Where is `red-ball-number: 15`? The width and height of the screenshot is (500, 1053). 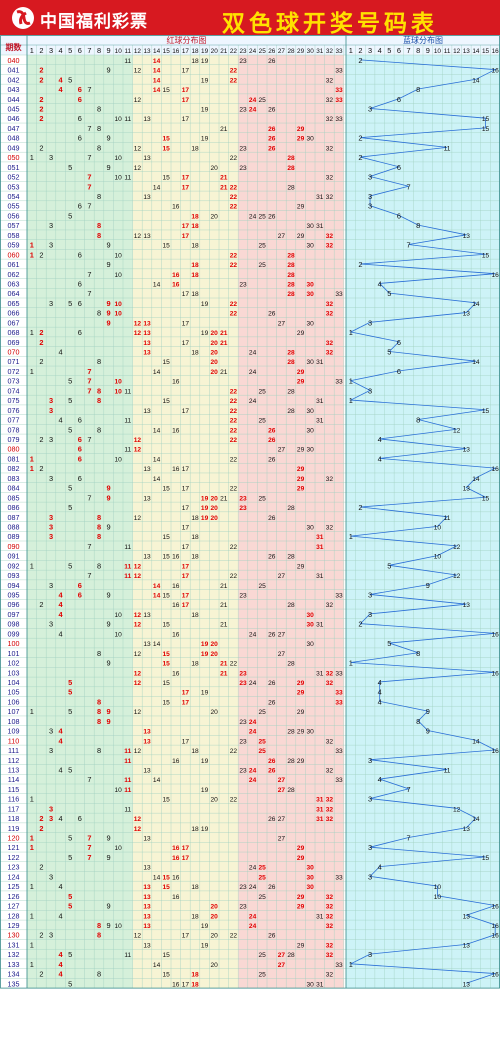 red-ball-number: 15 is located at coordinates (167, 148).